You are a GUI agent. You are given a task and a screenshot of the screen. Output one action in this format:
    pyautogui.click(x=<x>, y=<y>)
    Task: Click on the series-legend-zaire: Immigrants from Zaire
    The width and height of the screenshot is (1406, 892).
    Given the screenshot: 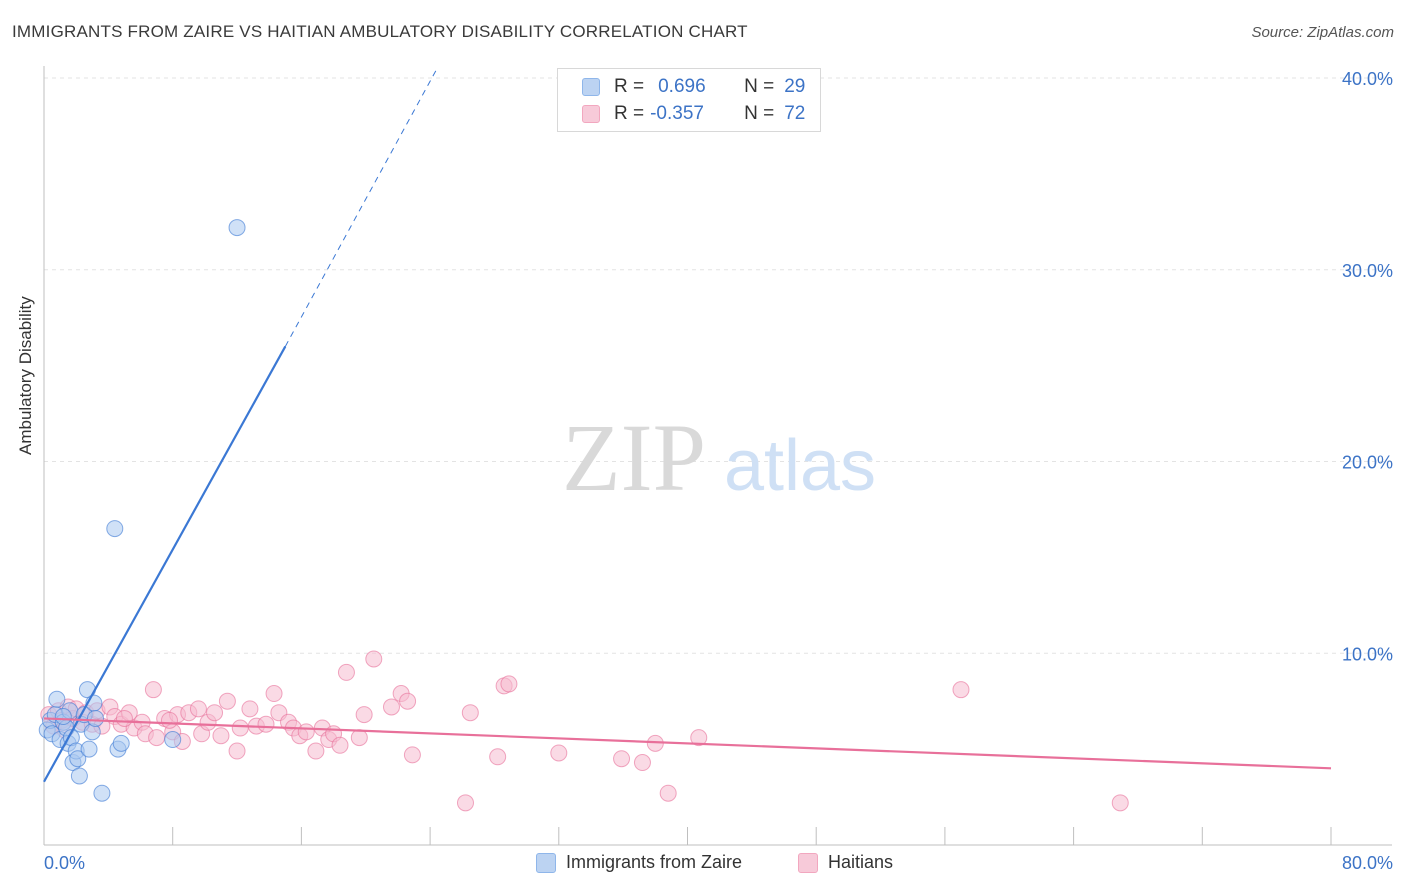 What is the action you would take?
    pyautogui.click(x=639, y=862)
    